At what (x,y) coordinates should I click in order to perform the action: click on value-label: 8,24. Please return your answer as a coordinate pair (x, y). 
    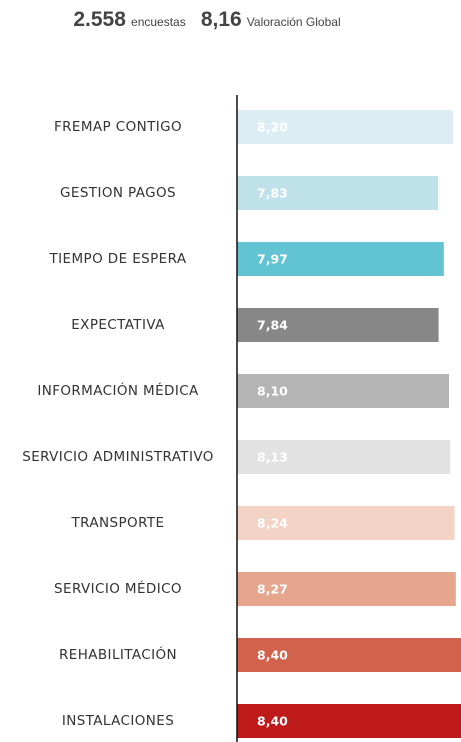
    Looking at the image, I should click on (272, 523).